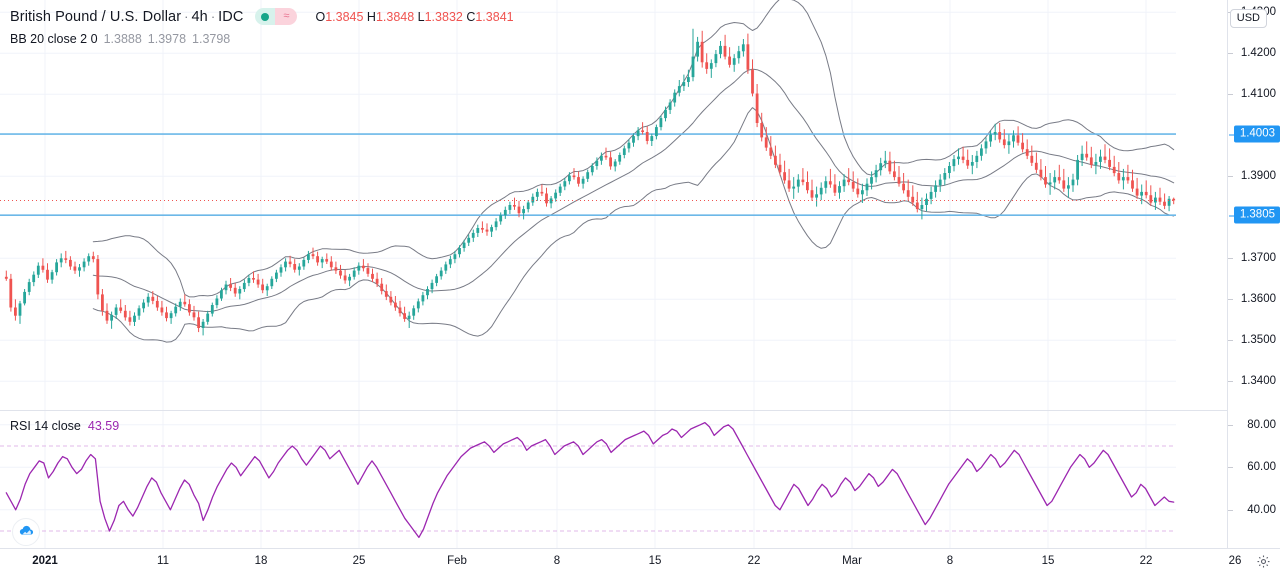 Image resolution: width=1280 pixels, height=575 pixels. Describe the element at coordinates (1258, 53) in the screenshot. I see `price-axis-label: 1.4200` at that location.